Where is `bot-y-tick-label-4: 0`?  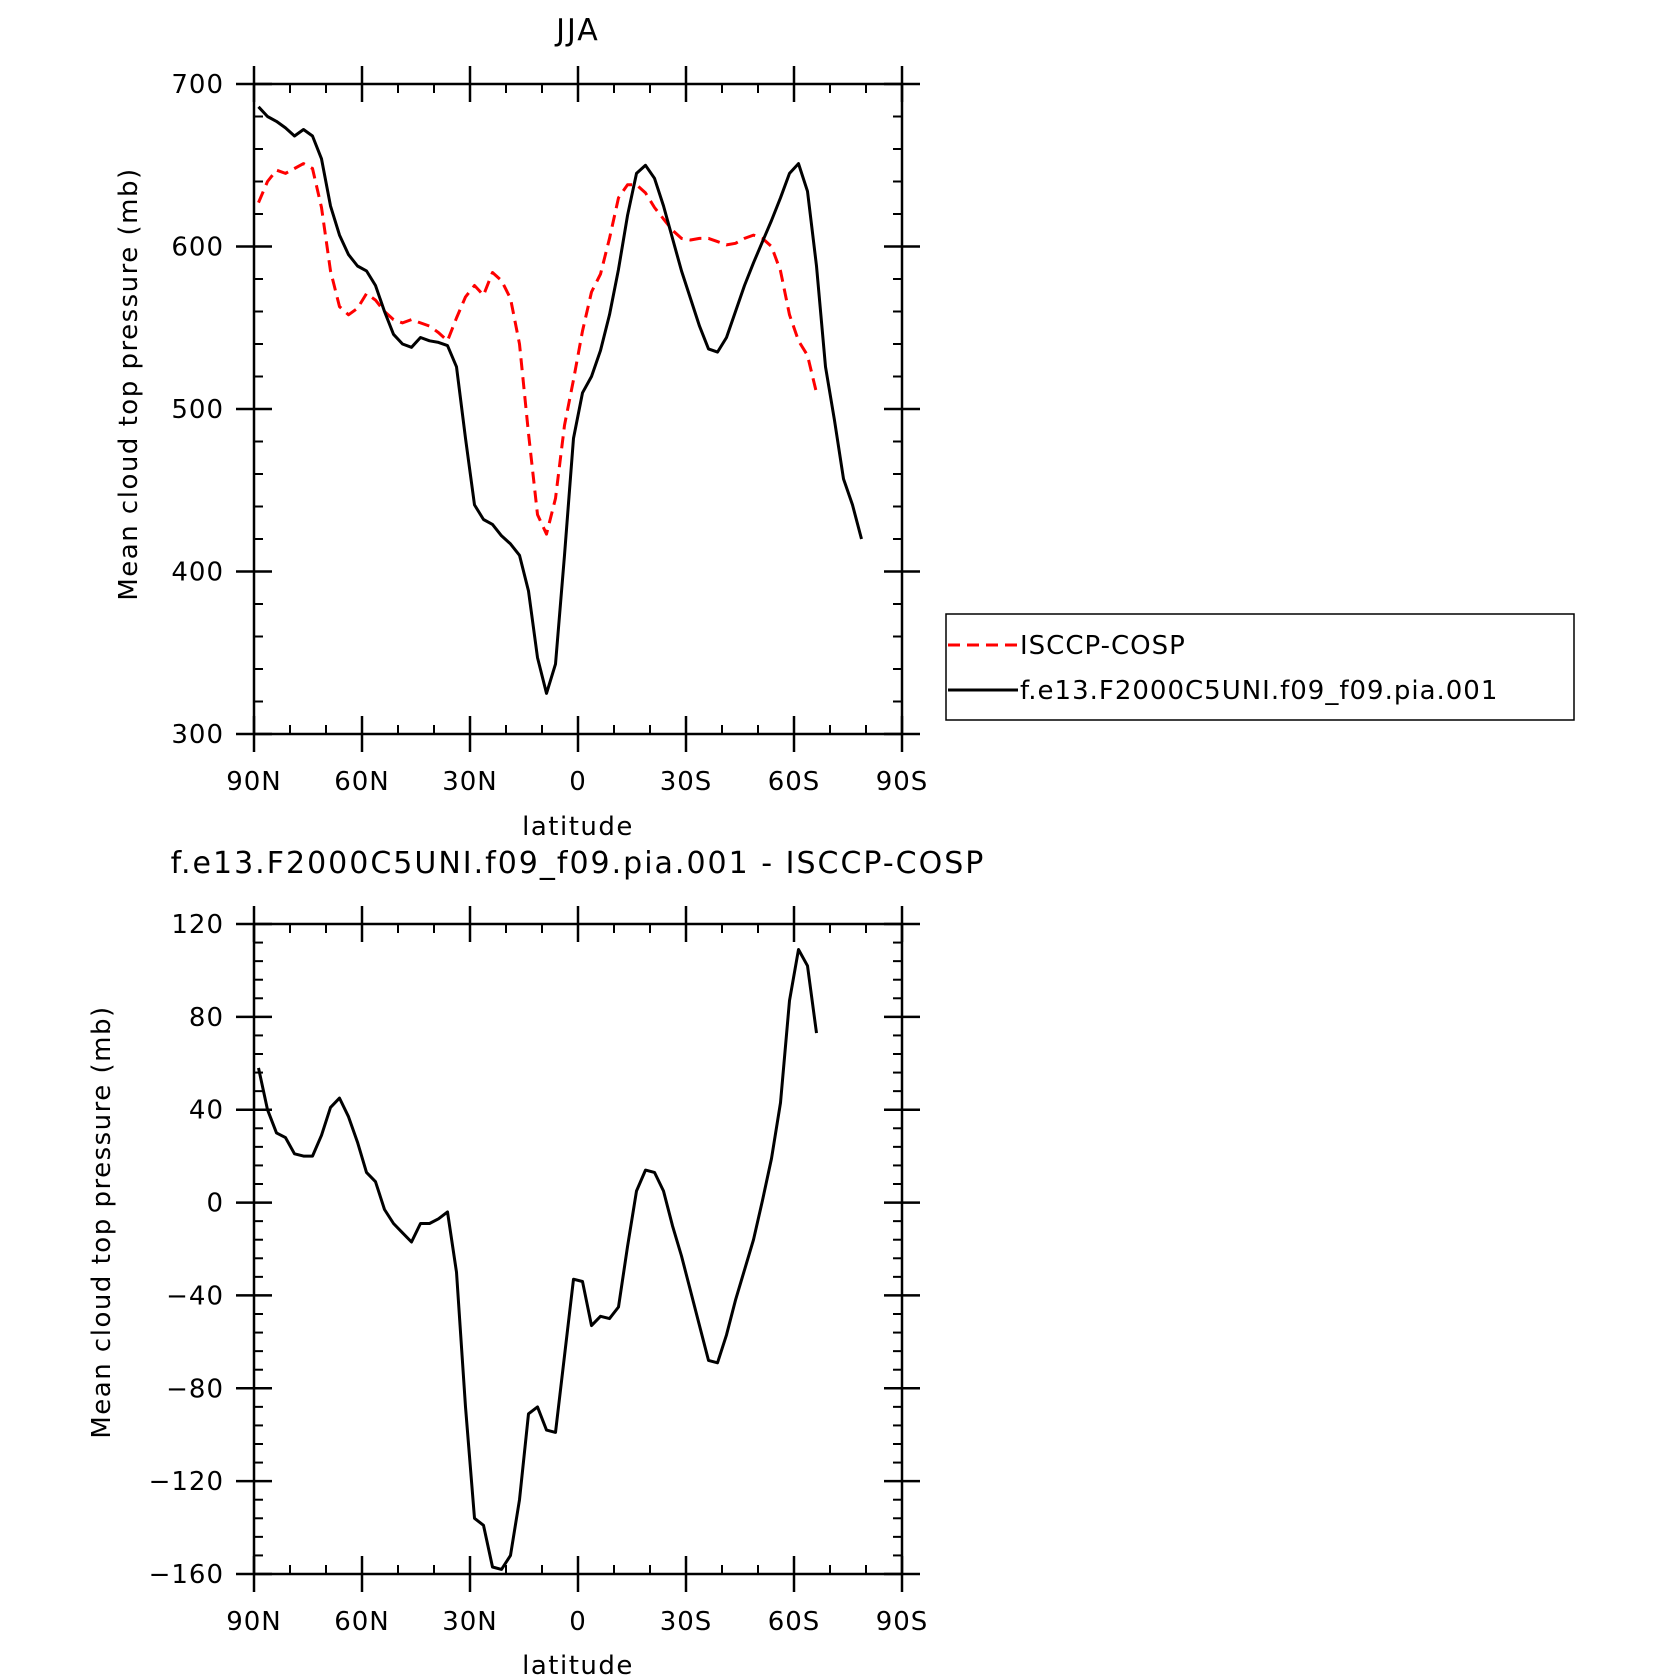 bot-y-tick-label-4: 0 is located at coordinates (215, 1204).